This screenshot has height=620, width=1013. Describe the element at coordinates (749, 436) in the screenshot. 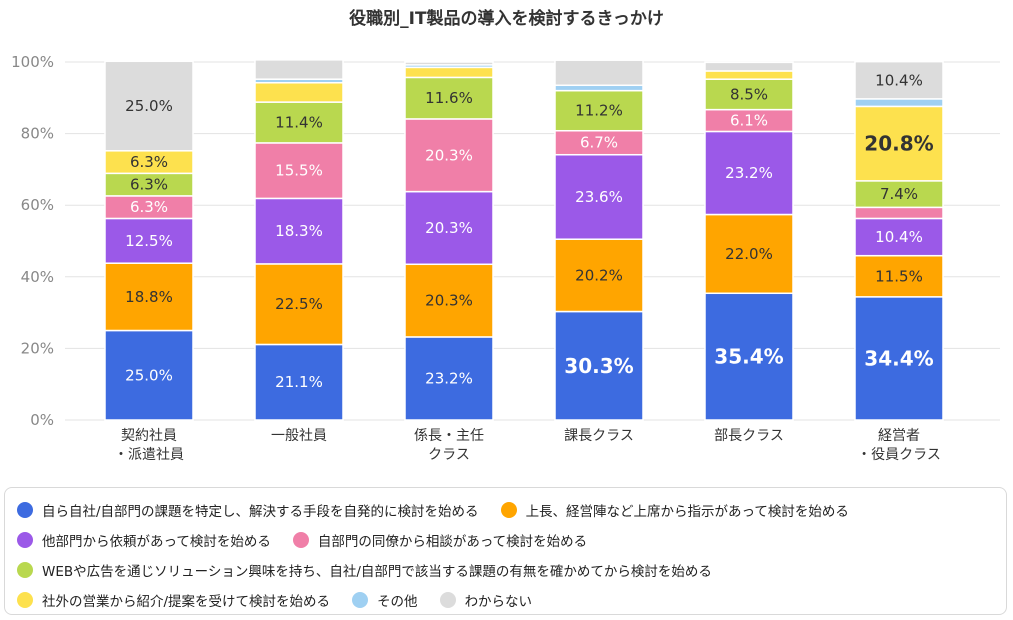

I see `x-tick-label: 部長クラス` at that location.